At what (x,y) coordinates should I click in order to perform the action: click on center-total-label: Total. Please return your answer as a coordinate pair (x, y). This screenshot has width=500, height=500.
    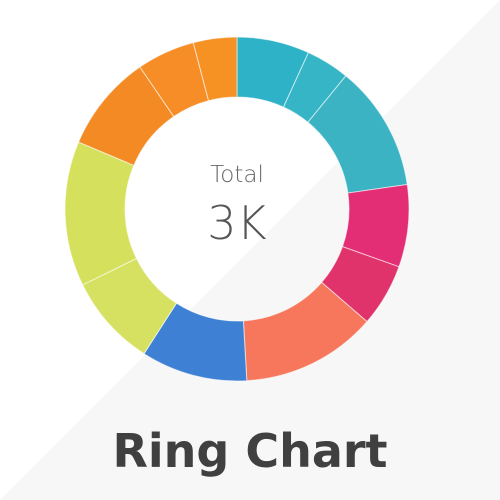
    Looking at the image, I should click on (237, 175).